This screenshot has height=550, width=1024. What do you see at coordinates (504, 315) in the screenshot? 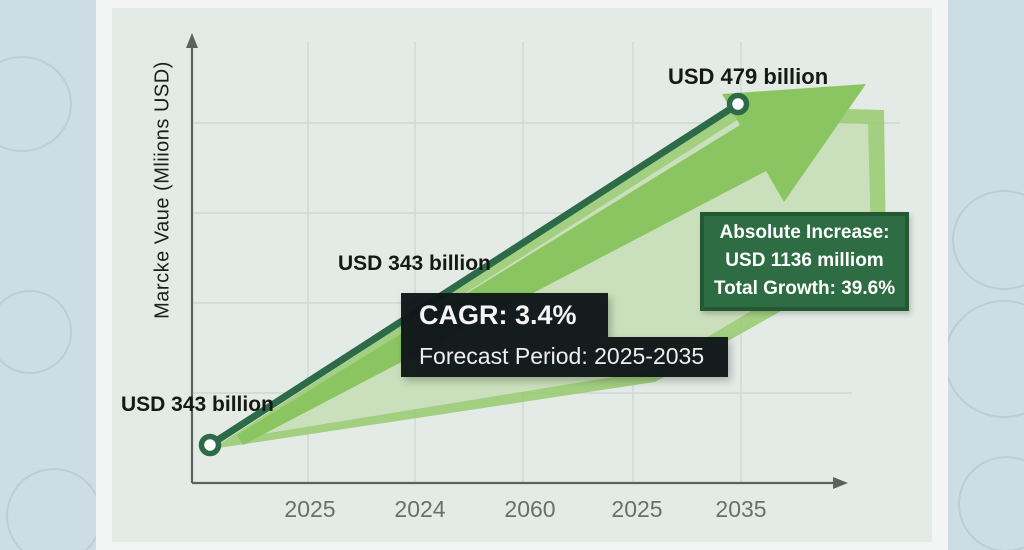
I see `cagr-value: CAGR: 3.4%` at bounding box center [504, 315].